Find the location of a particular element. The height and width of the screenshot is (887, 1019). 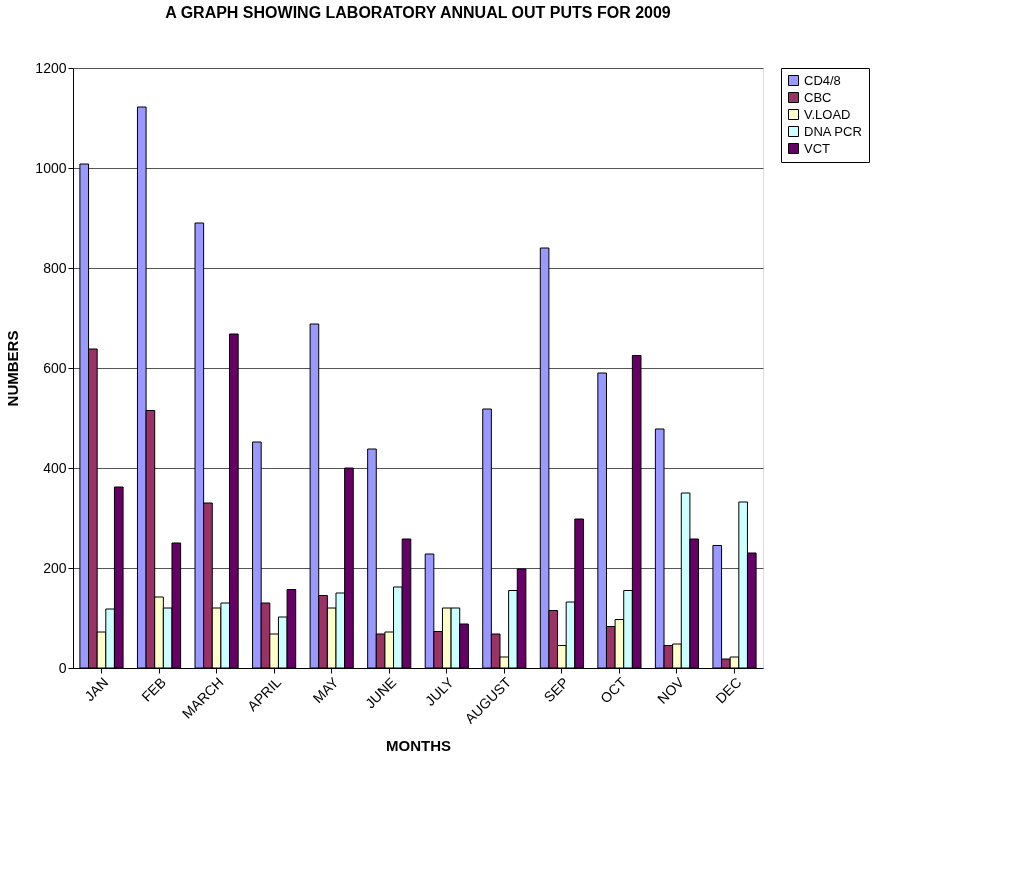

legend-label: DNA PCR is located at coordinates (833, 131).